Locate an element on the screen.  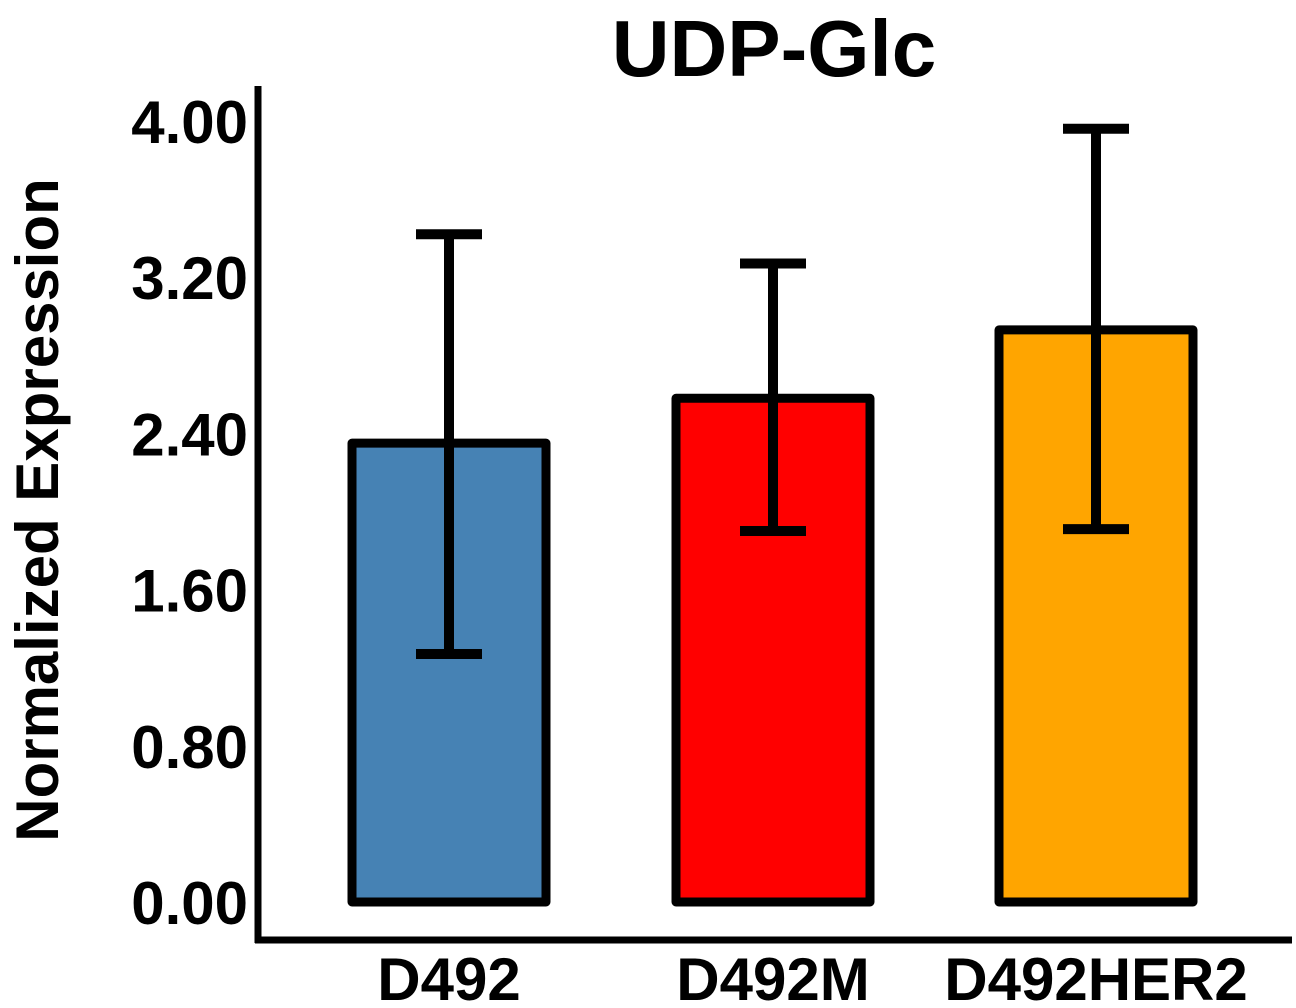
bar-d492m is located at coordinates (773, 650).